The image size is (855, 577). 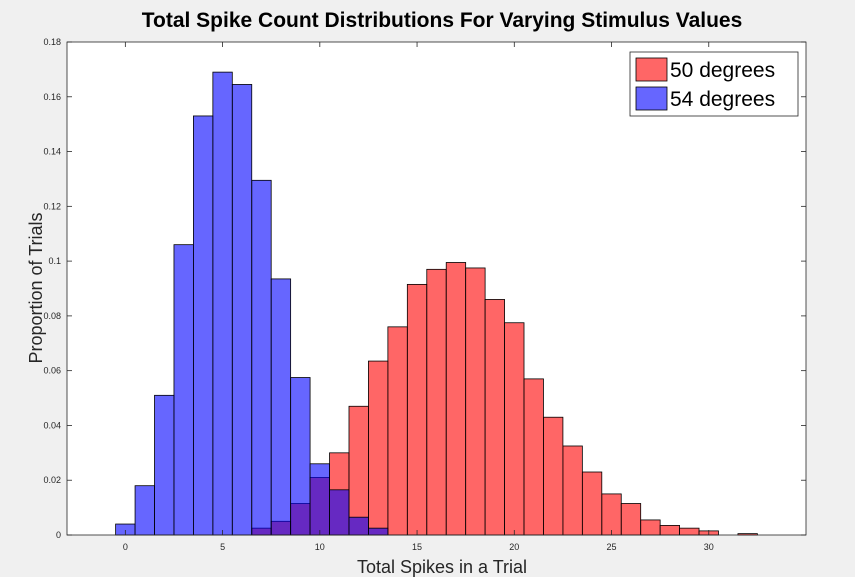 What do you see at coordinates (222, 547) in the screenshot?
I see `x-tick-label: 5` at bounding box center [222, 547].